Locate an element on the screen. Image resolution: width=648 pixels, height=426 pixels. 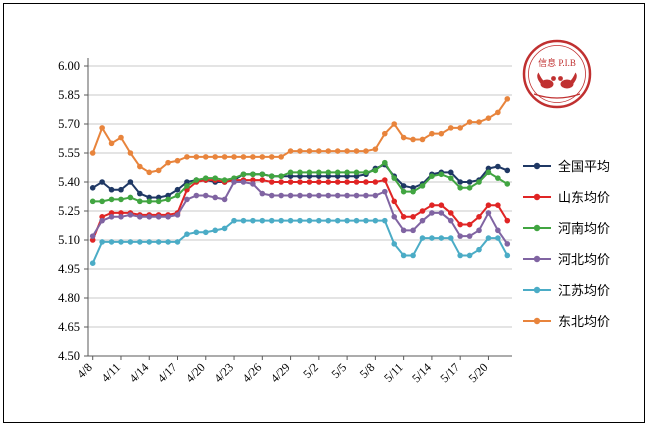
x-tick-label: 4/20 is located at coordinates (195, 372).